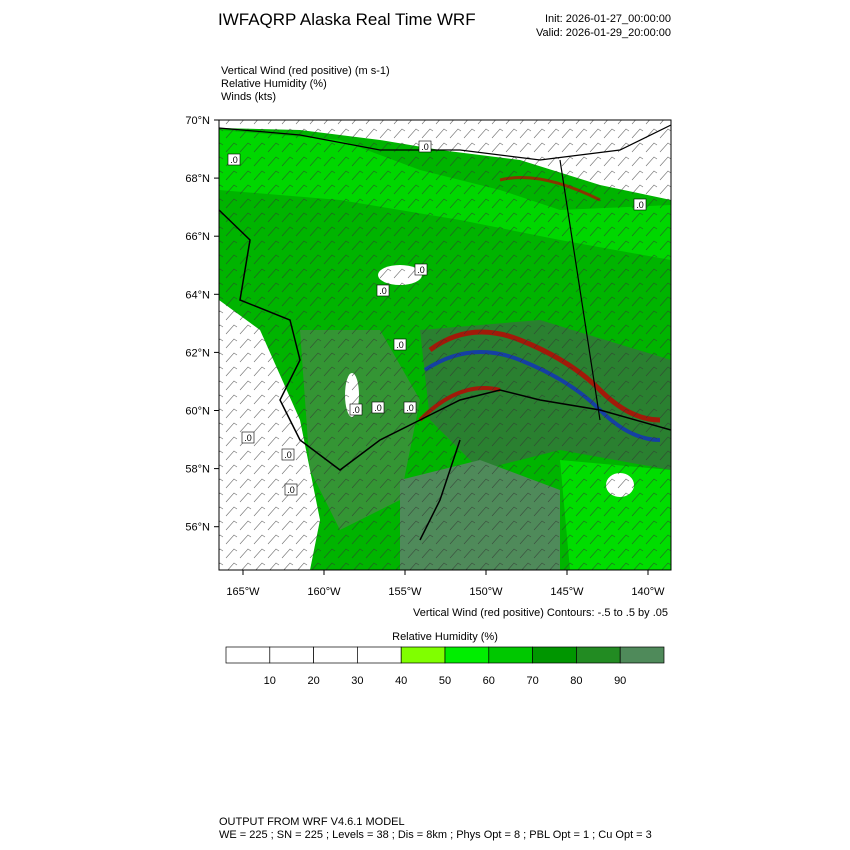 Image resolution: width=850 pixels, height=850 pixels. Describe the element at coordinates (405, 592) in the screenshot. I see `lon-label: 155°W` at that location.